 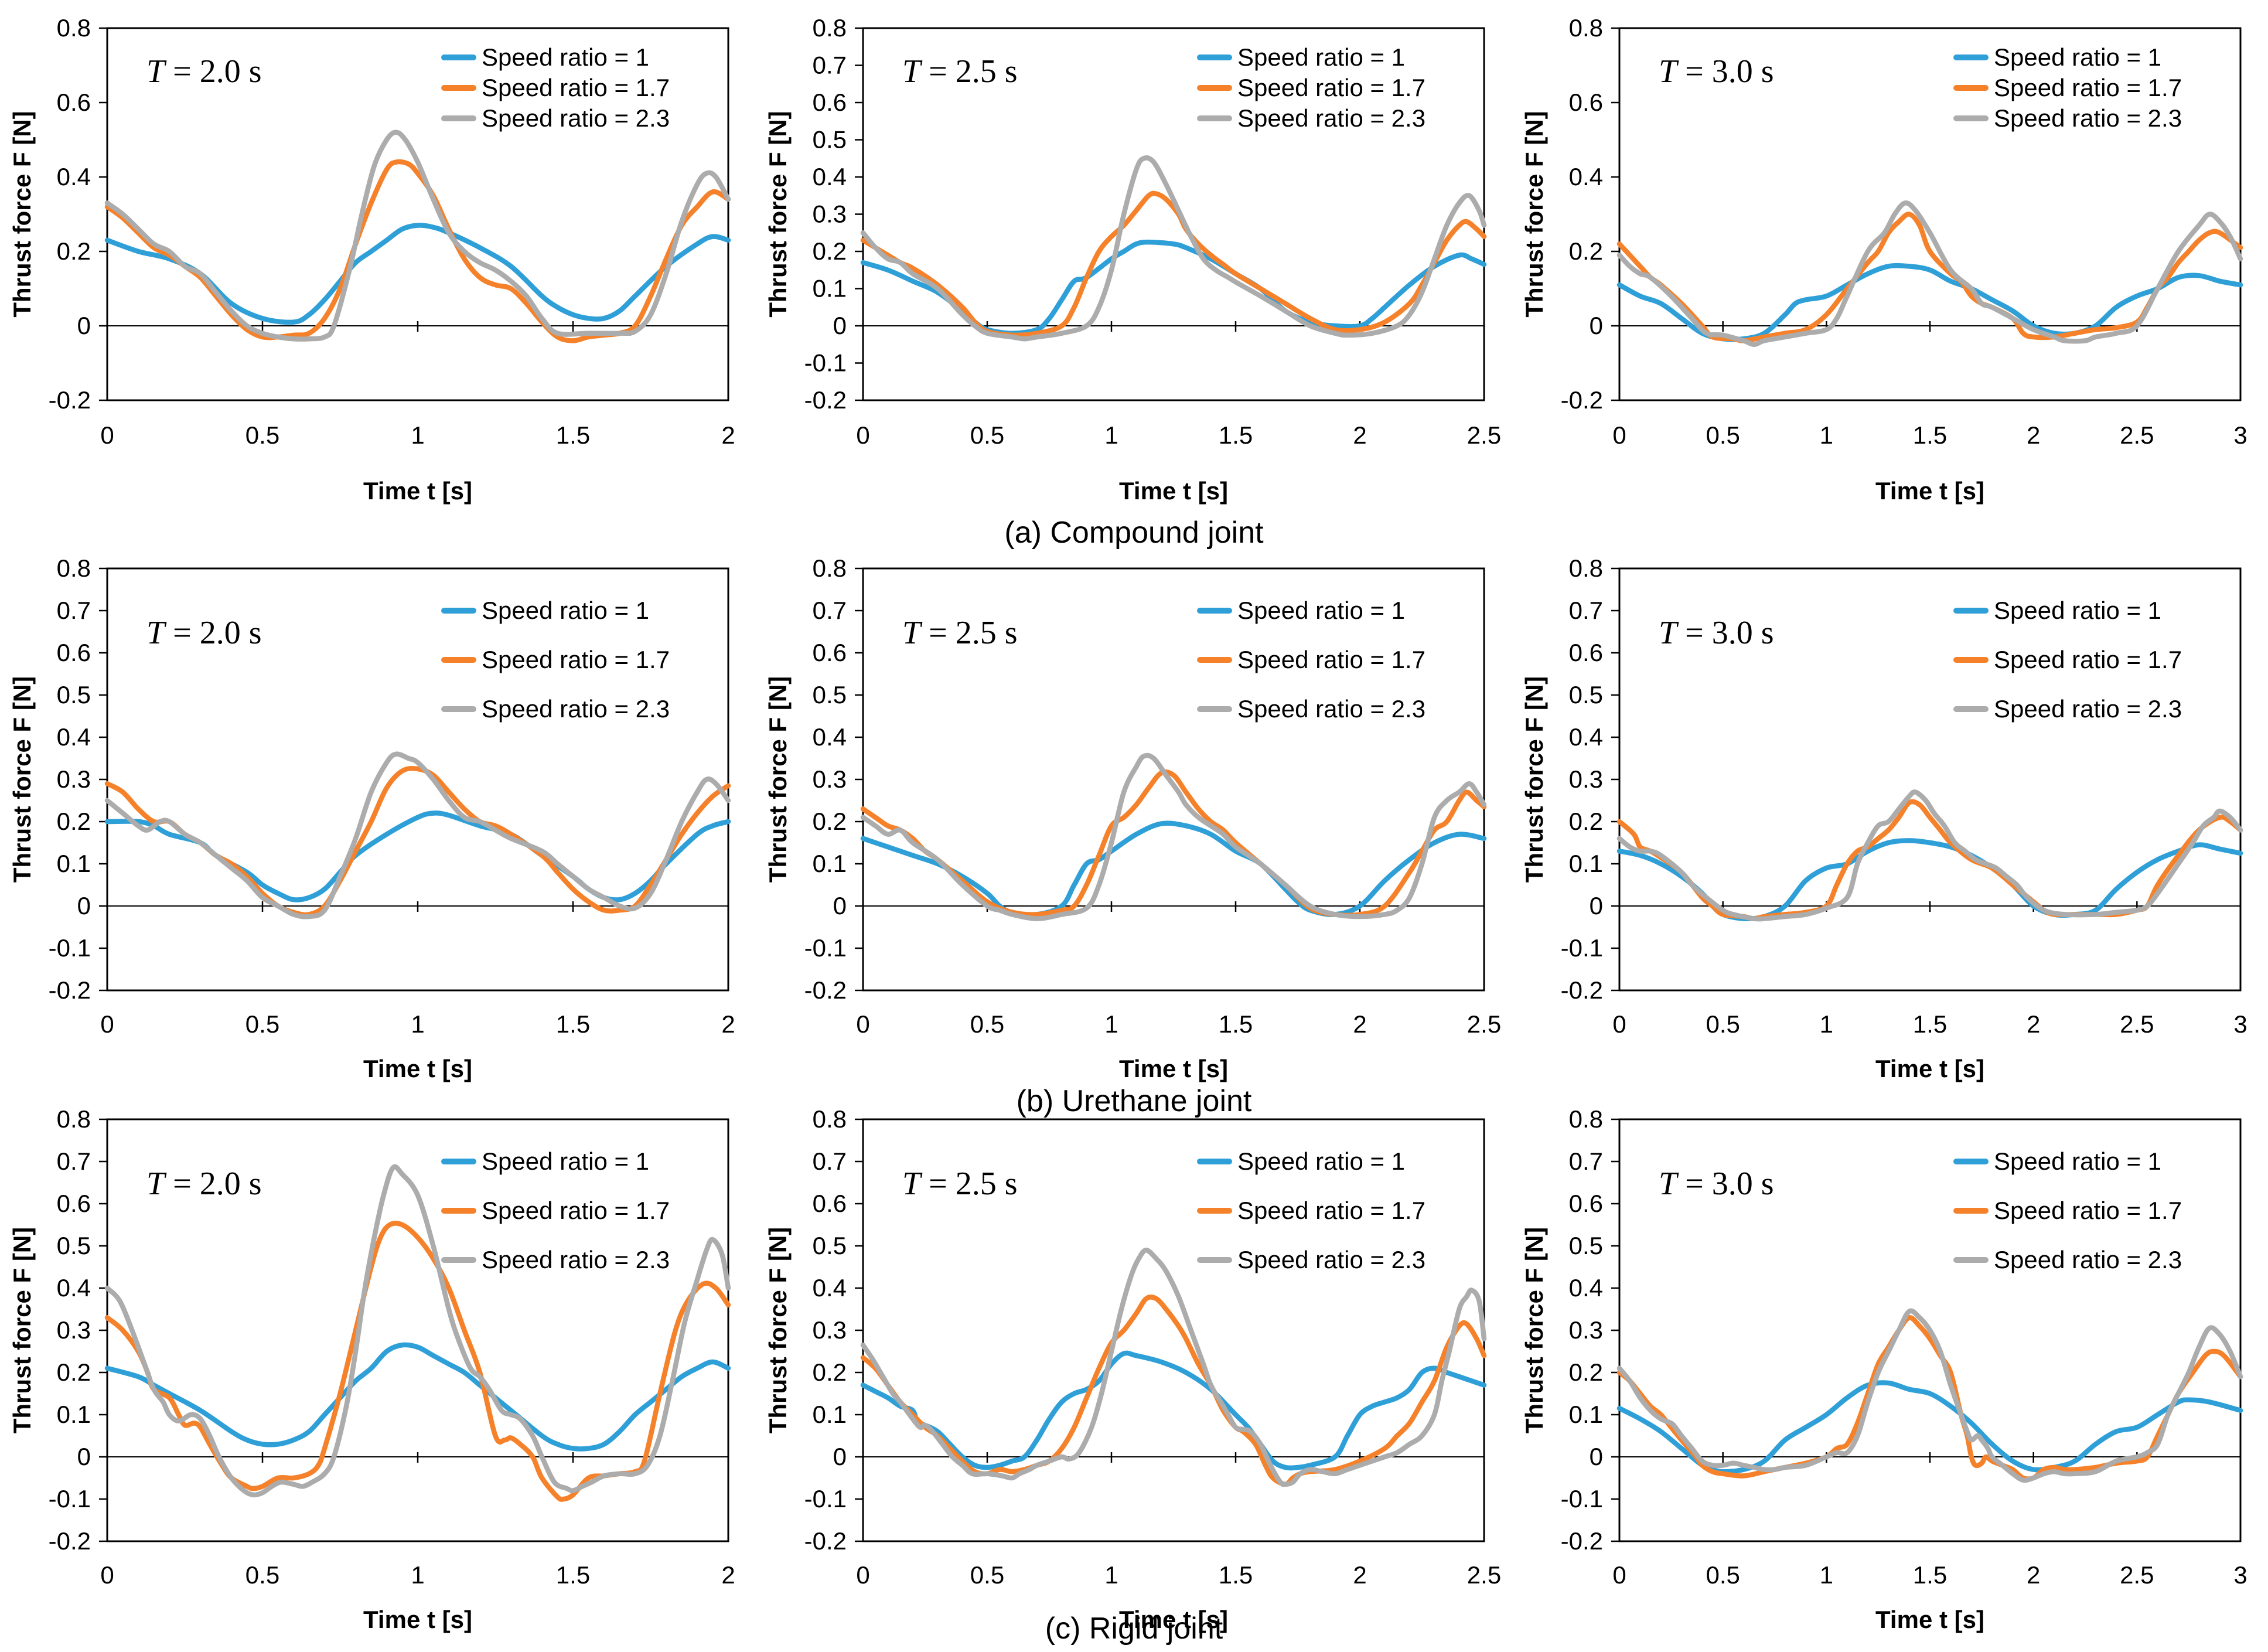 What do you see at coordinates (1178, 1575) in the screenshot?
I see `x-axis-labels: 0 0.5 1 1.5 2 2.5` at bounding box center [1178, 1575].